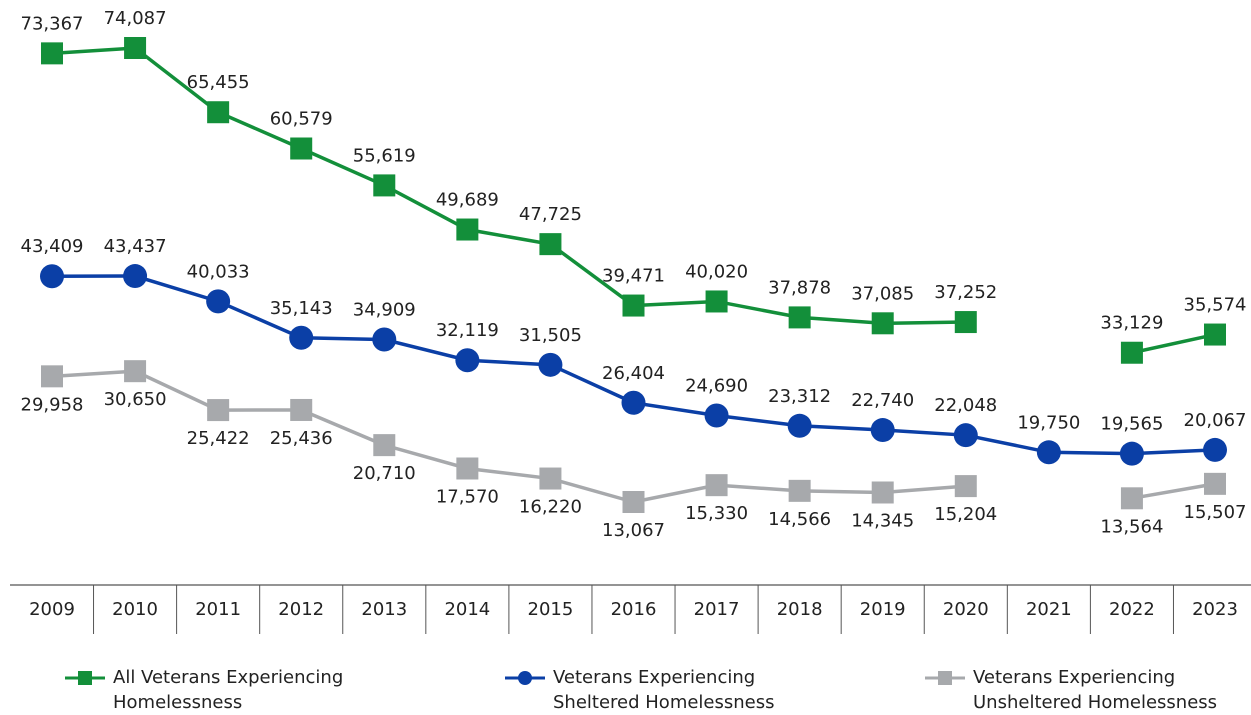 The width and height of the screenshot is (1251, 715). What do you see at coordinates (301, 609) in the screenshot?
I see `x-tick-label: 2012` at bounding box center [301, 609].